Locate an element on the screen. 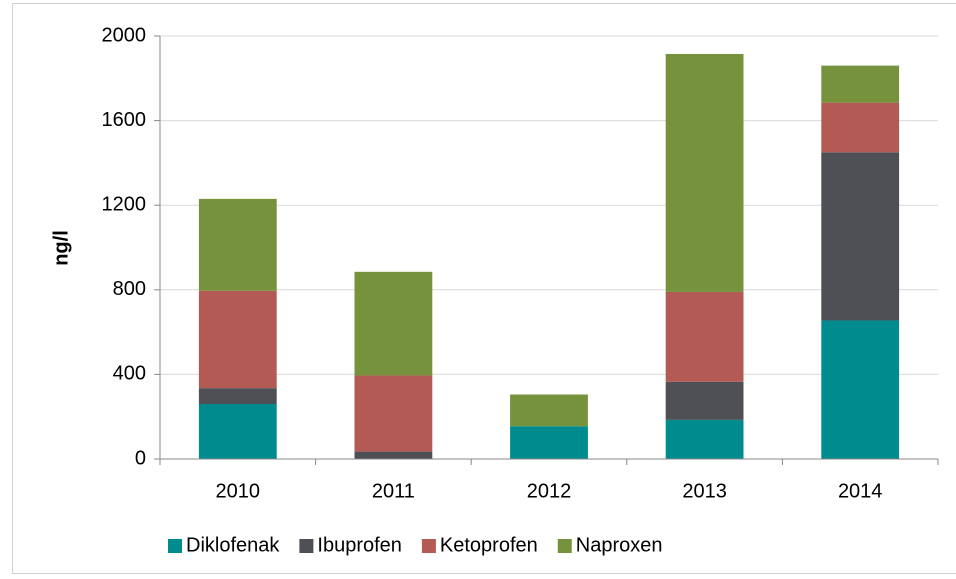  y-tick-label: 0 is located at coordinates (140, 458).